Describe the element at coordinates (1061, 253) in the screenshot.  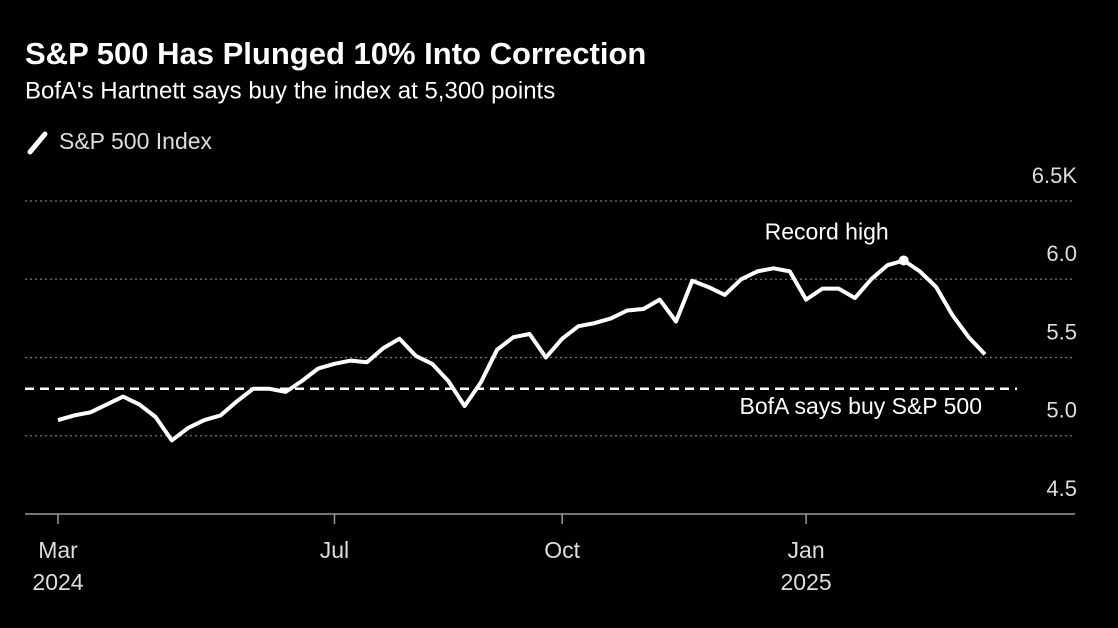
I see `y-tick-label: 6.0` at that location.